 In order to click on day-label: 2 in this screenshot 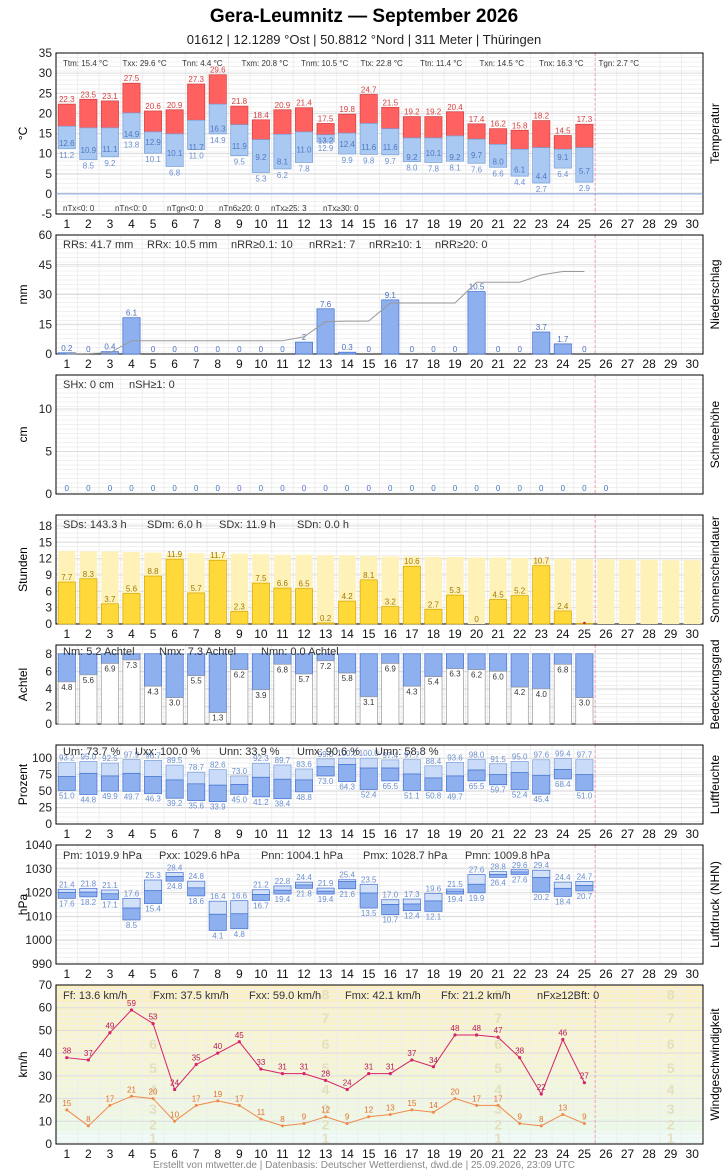, I will do `click(88, 834)`.